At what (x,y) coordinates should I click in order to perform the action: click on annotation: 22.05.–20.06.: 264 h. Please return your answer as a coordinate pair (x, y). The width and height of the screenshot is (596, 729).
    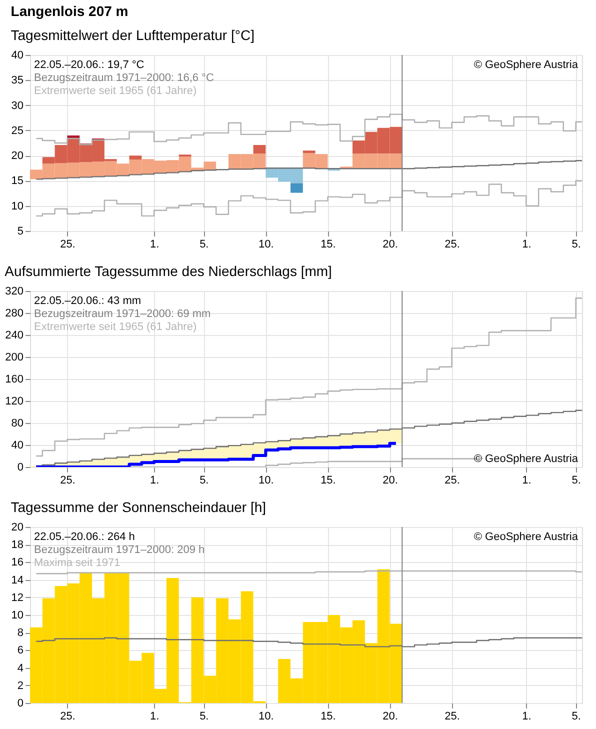
    Looking at the image, I should click on (84, 537).